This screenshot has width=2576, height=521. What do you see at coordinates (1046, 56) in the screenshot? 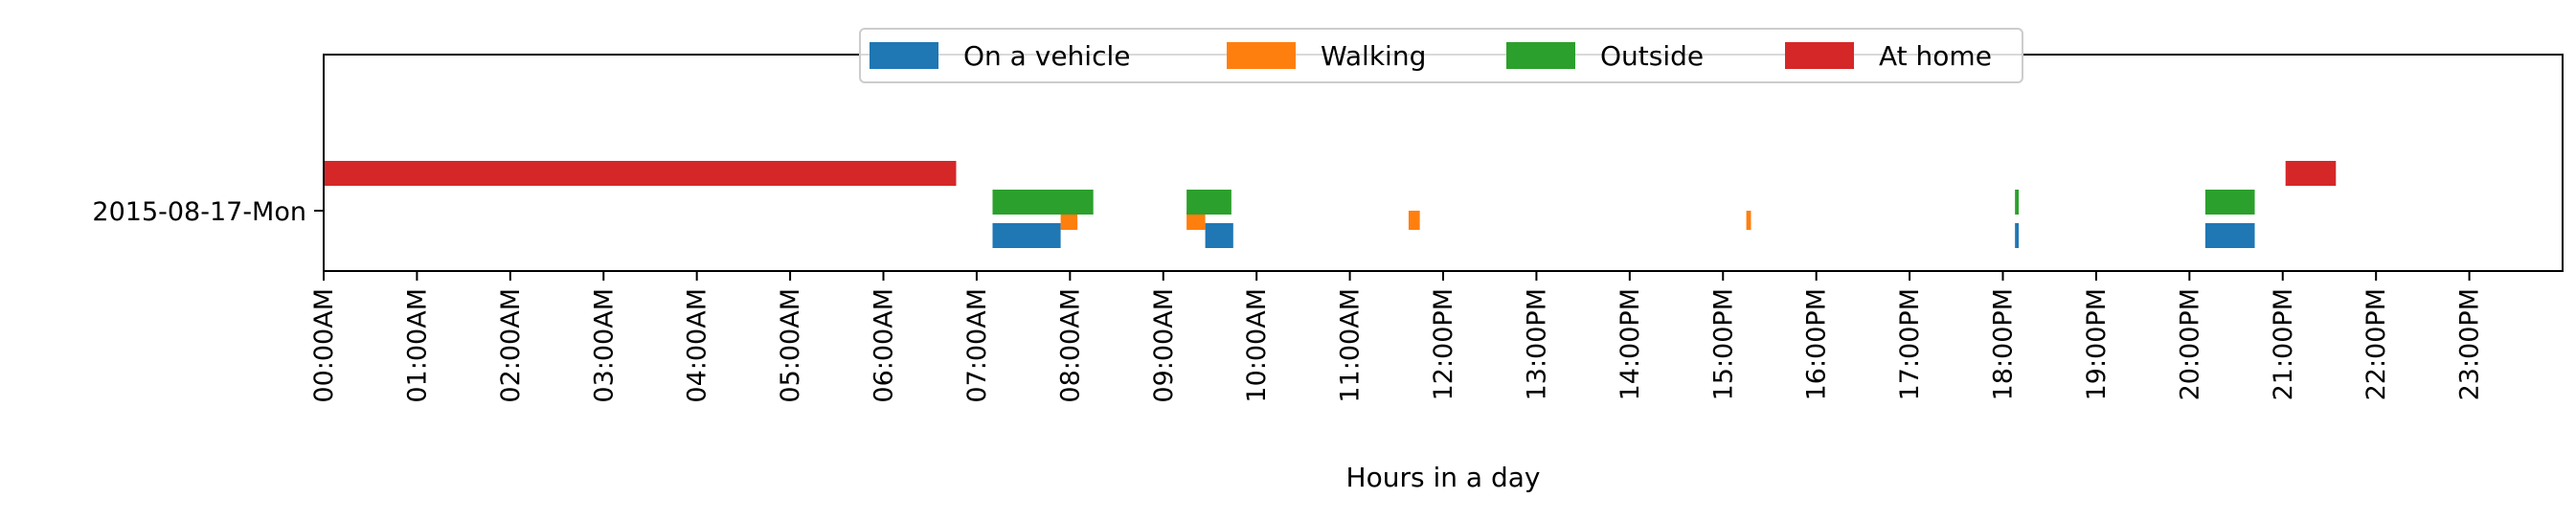
I see `legend-label: On a vehicle` at bounding box center [1046, 56].